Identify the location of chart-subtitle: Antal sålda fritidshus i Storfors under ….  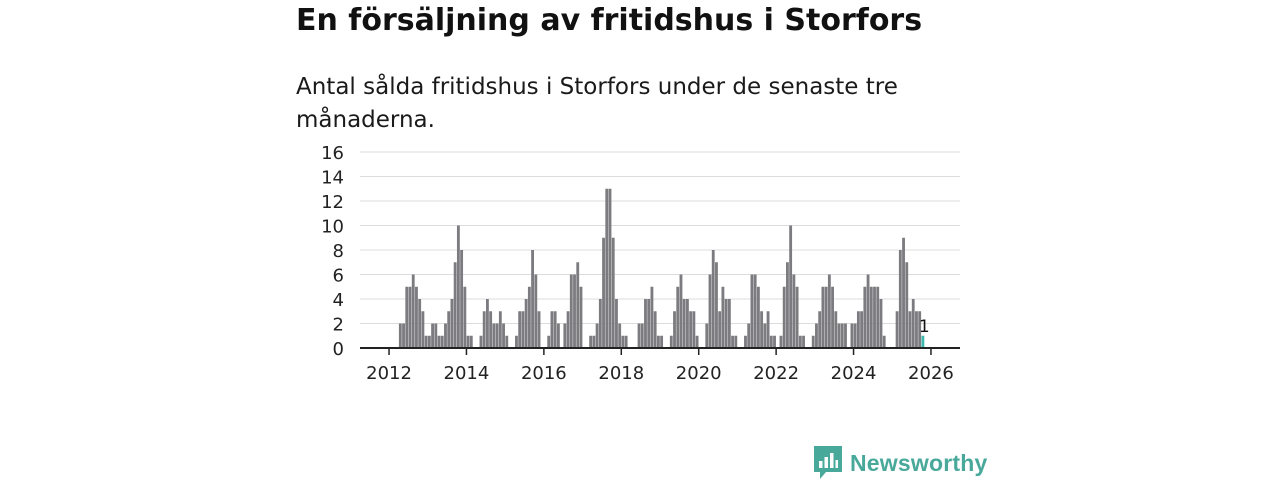
(597, 103).